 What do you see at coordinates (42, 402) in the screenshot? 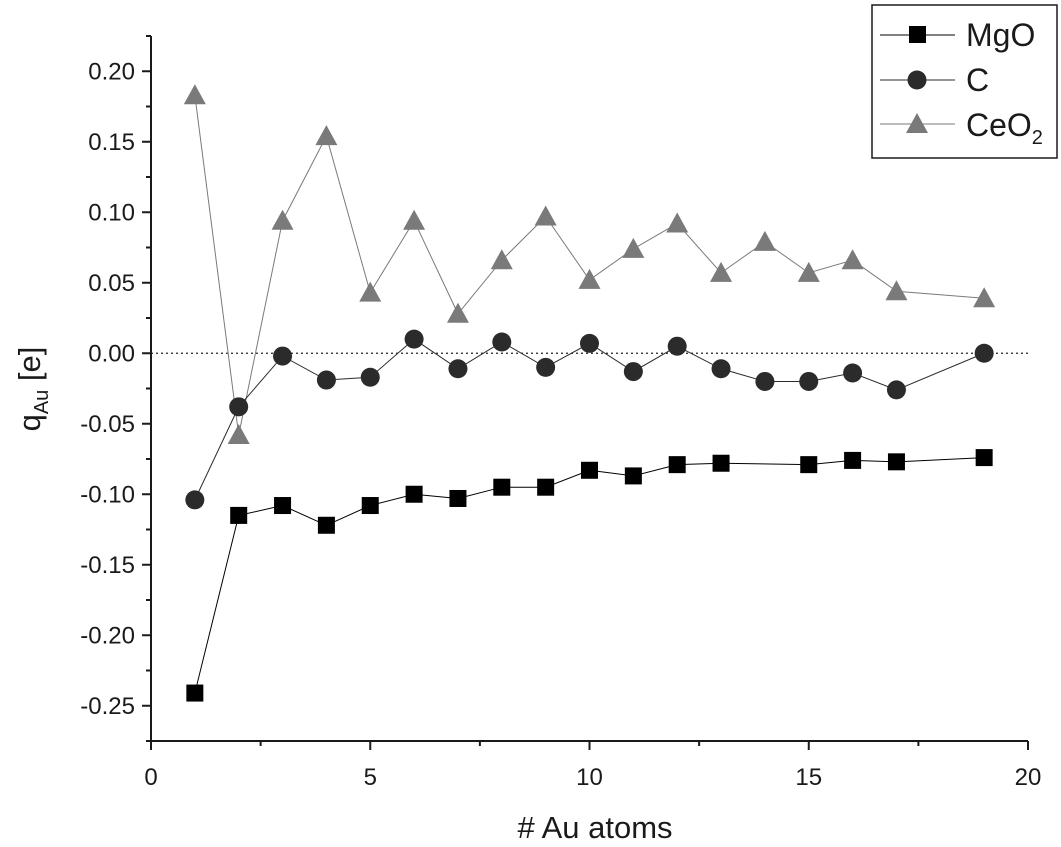
I see `y-axis-title-sub: Au` at bounding box center [42, 402].